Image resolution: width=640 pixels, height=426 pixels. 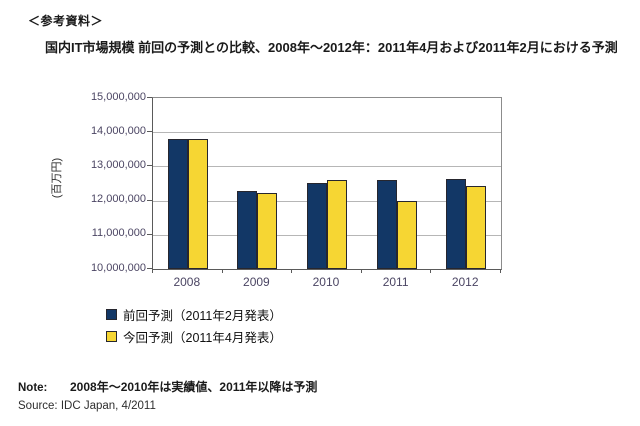 I want to click on note-row: Note: 2008年～2010年は実績値、2011年以降は予測, so click(x=167, y=386).